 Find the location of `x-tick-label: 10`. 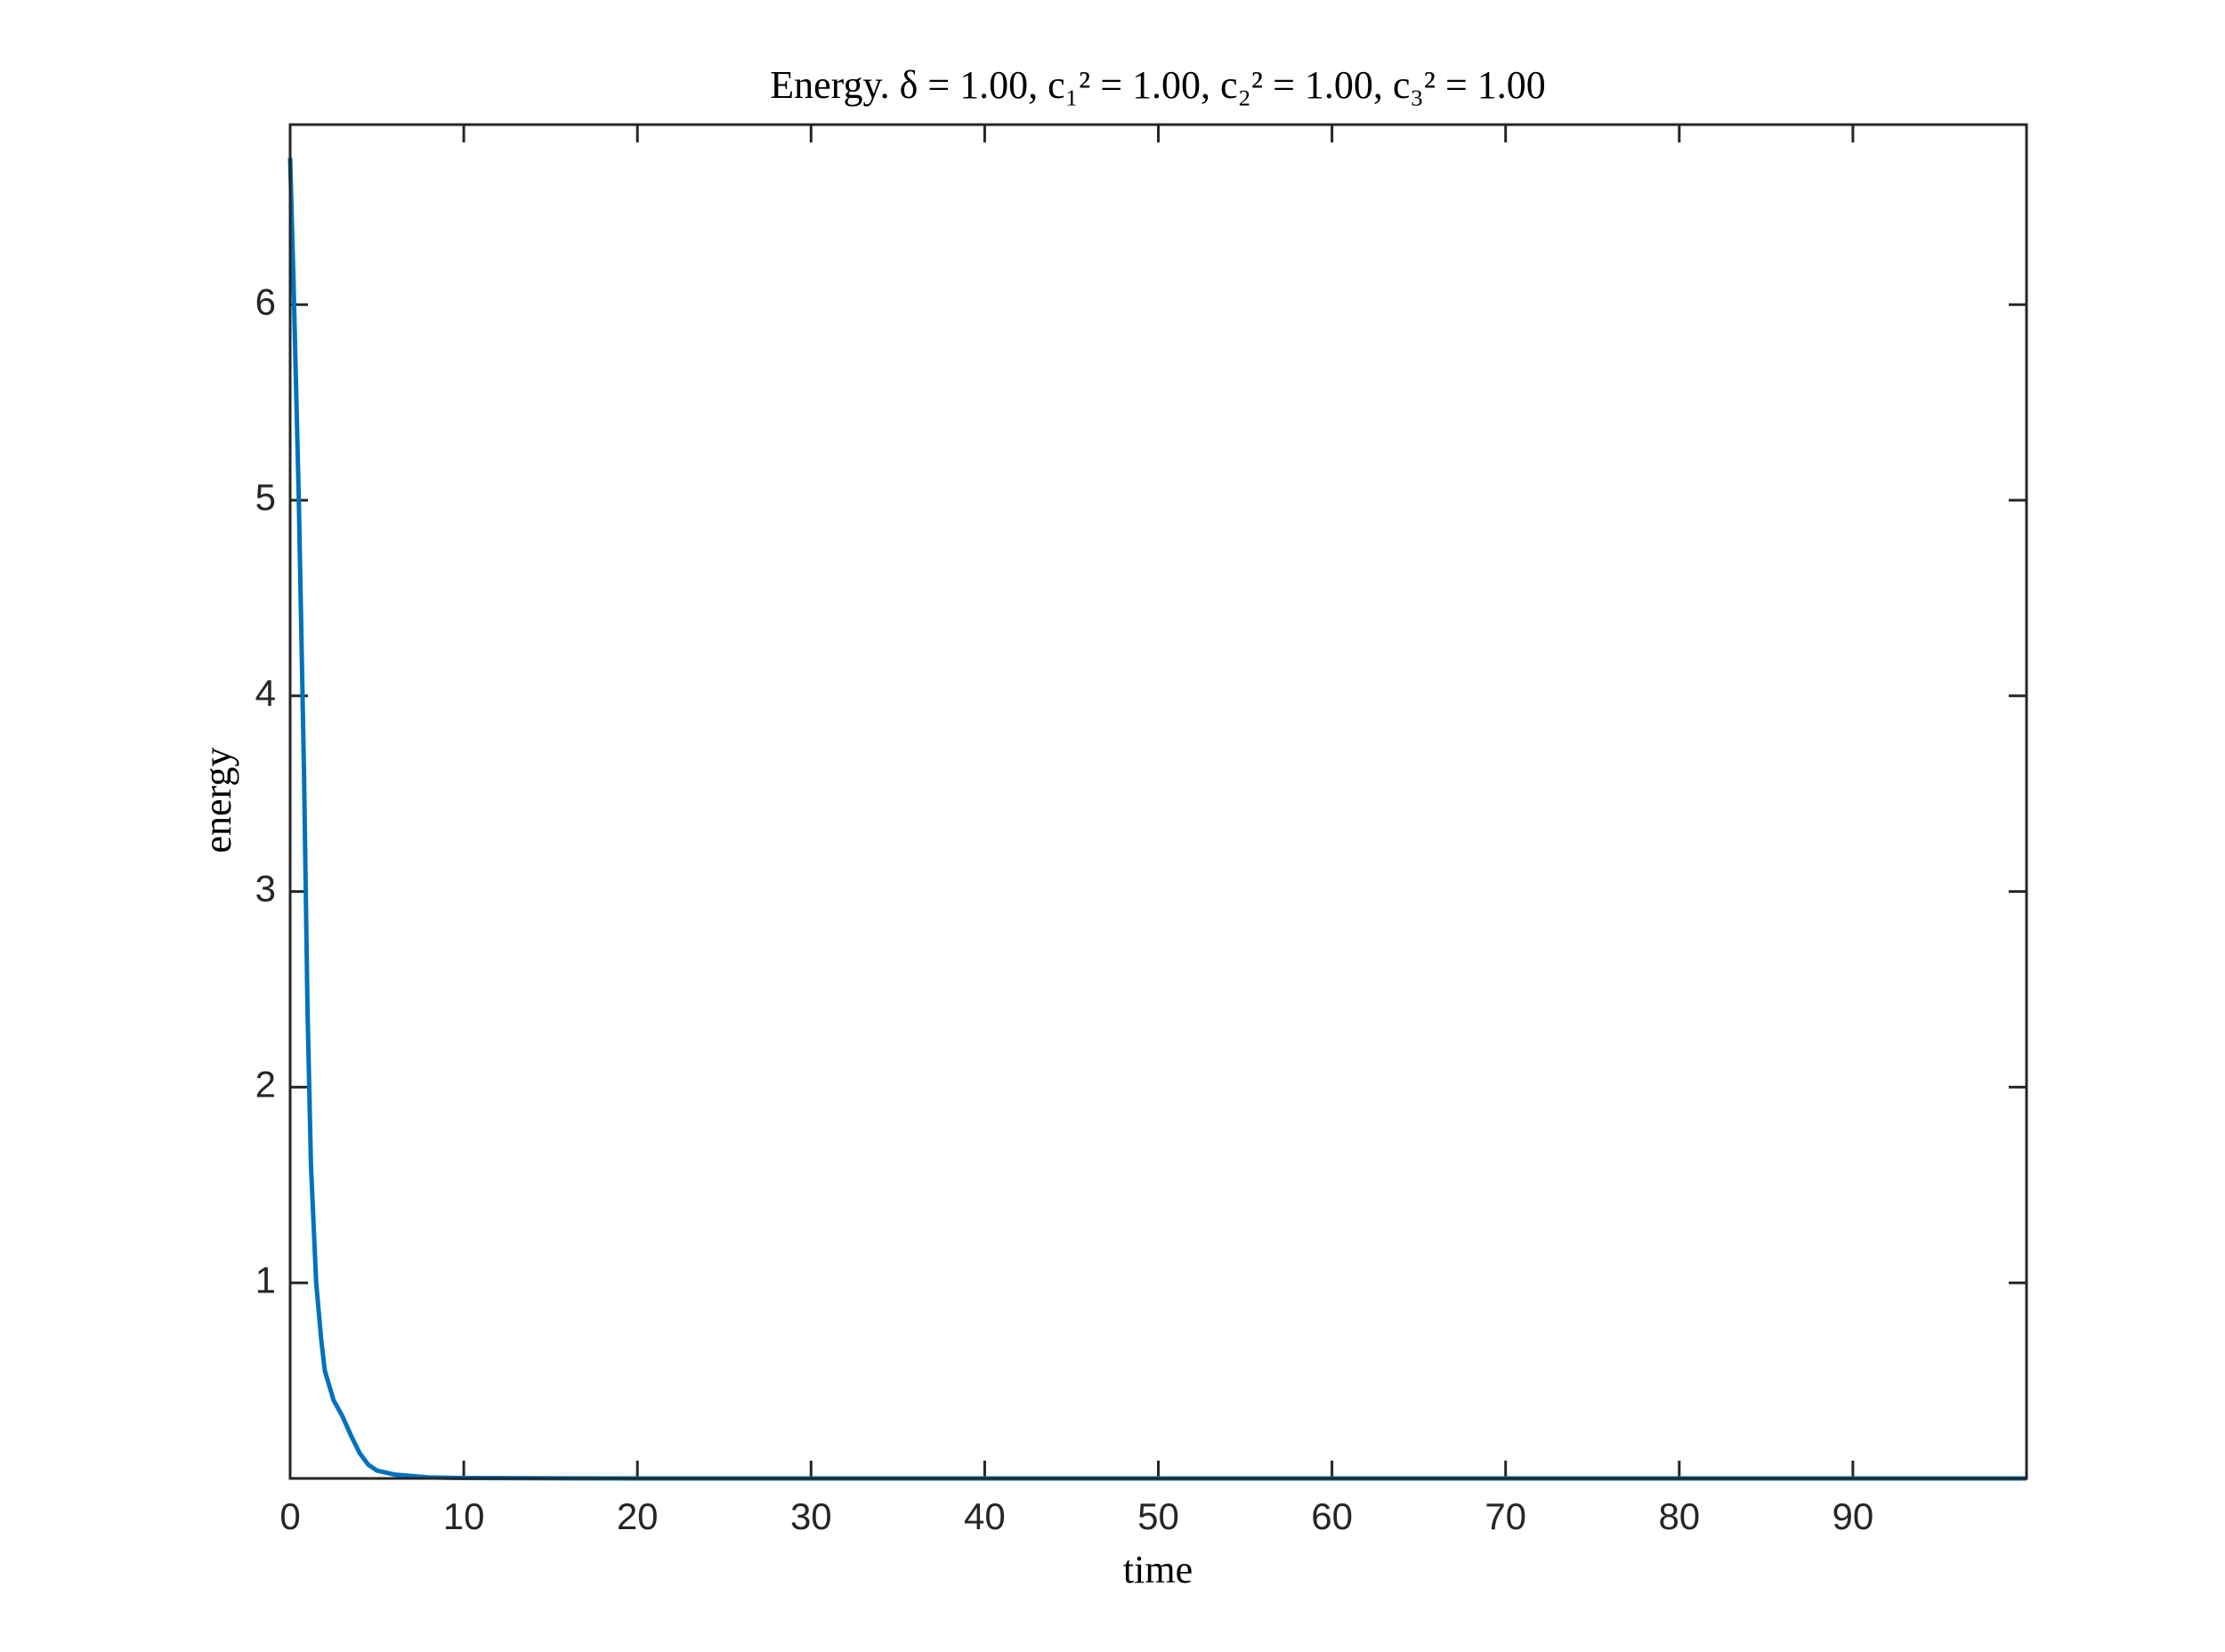

x-tick-label: 10 is located at coordinates (464, 1516).